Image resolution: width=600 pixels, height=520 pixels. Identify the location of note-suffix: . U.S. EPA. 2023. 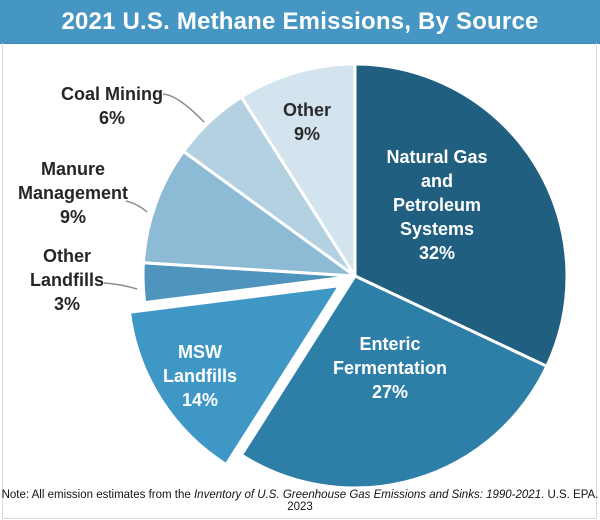
(443, 501).